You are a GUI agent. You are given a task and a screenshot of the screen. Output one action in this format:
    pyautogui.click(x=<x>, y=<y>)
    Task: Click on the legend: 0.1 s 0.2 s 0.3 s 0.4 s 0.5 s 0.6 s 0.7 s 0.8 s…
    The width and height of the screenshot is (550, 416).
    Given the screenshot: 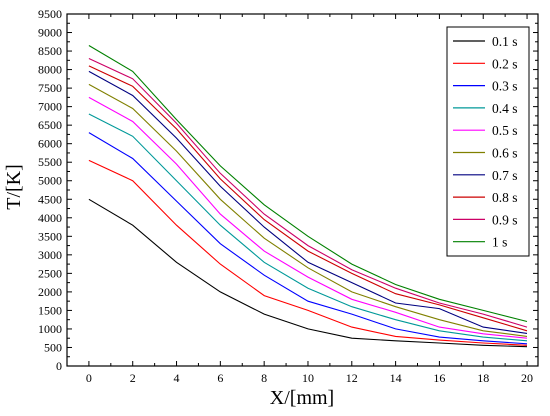 What is the action you would take?
    pyautogui.click(x=488, y=141)
    